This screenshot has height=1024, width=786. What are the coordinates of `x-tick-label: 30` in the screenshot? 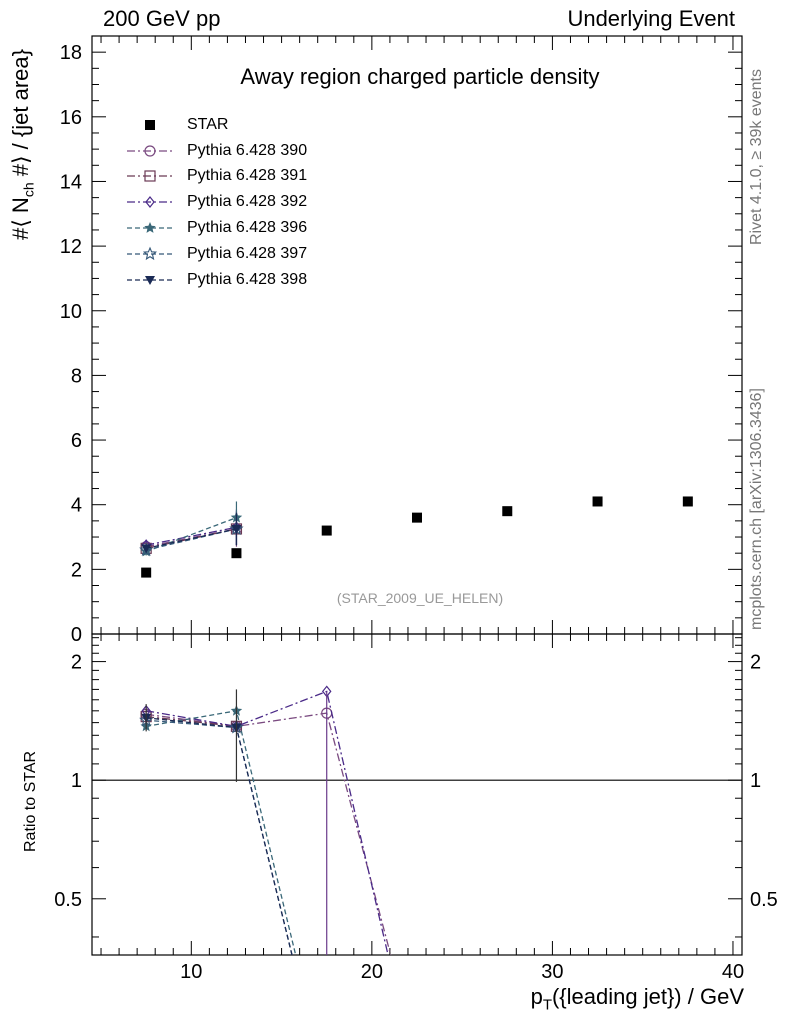 It's located at (552, 972).